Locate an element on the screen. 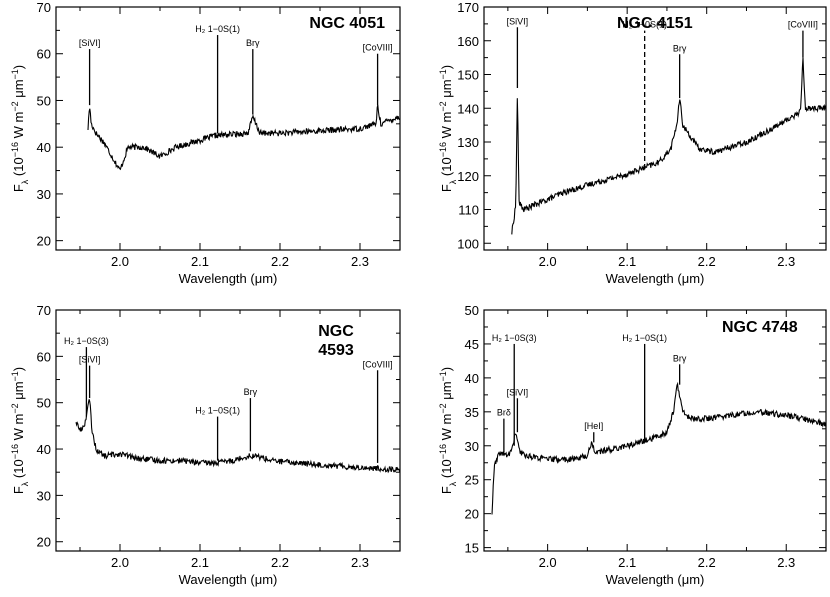 Image resolution: width=830 pixels, height=597 pixels. panel-title: NGC 4151 is located at coordinates (655, 23).